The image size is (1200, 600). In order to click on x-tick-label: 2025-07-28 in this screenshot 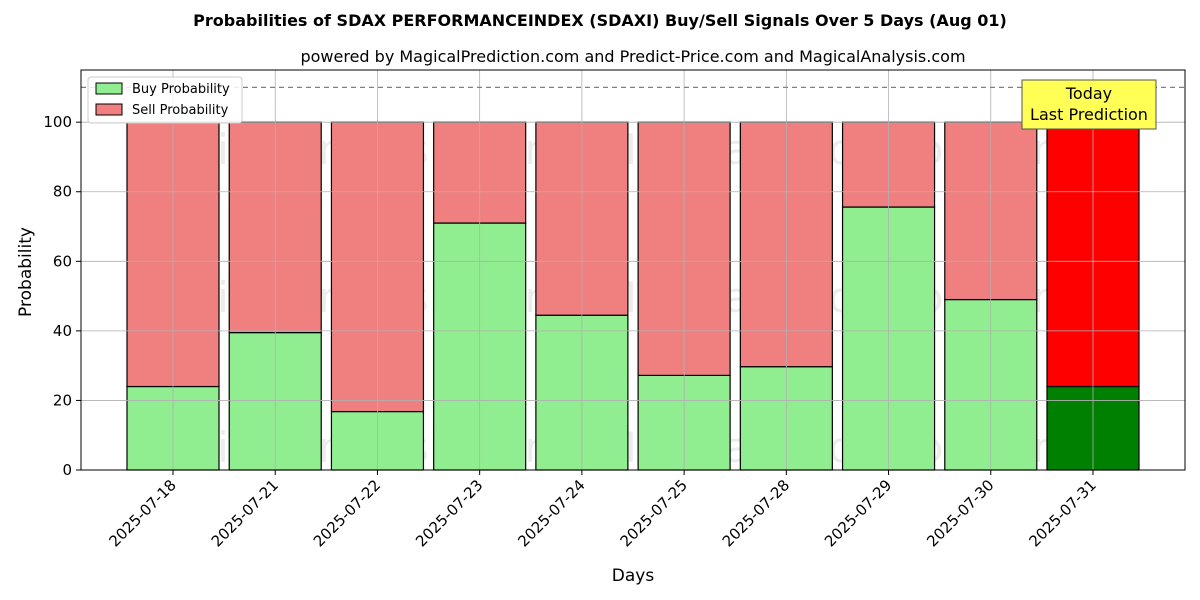, I will do `click(756, 513)`.